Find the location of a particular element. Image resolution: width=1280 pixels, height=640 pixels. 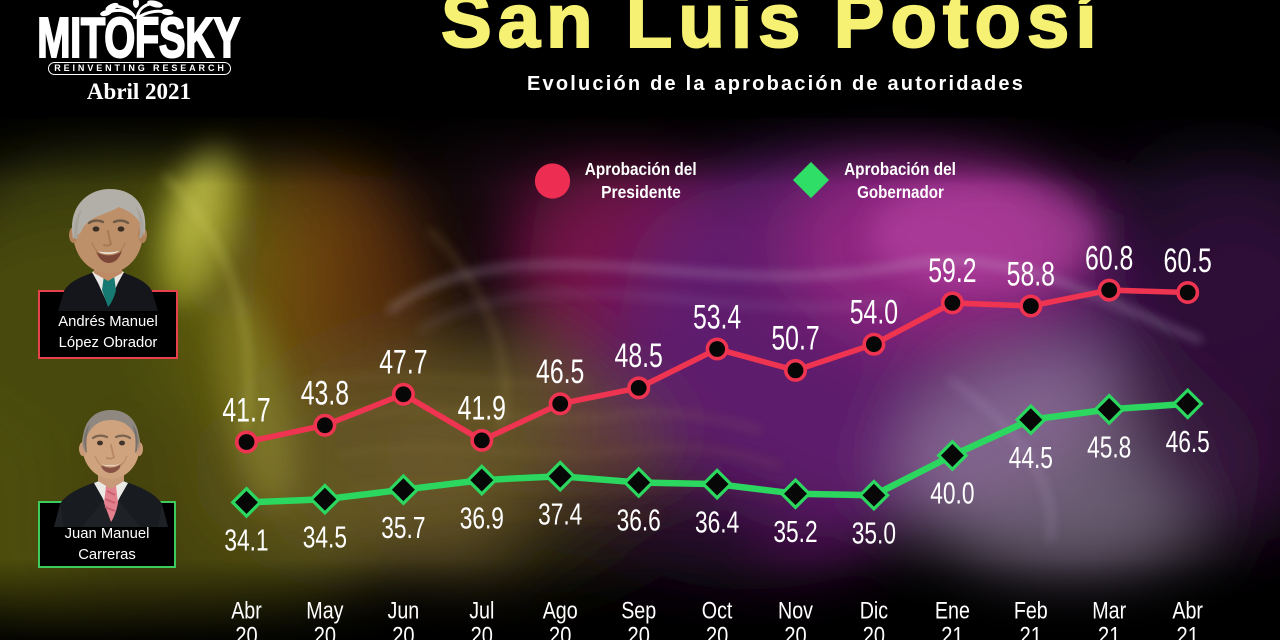

svg-text: 35.0 is located at coordinates (874, 532).